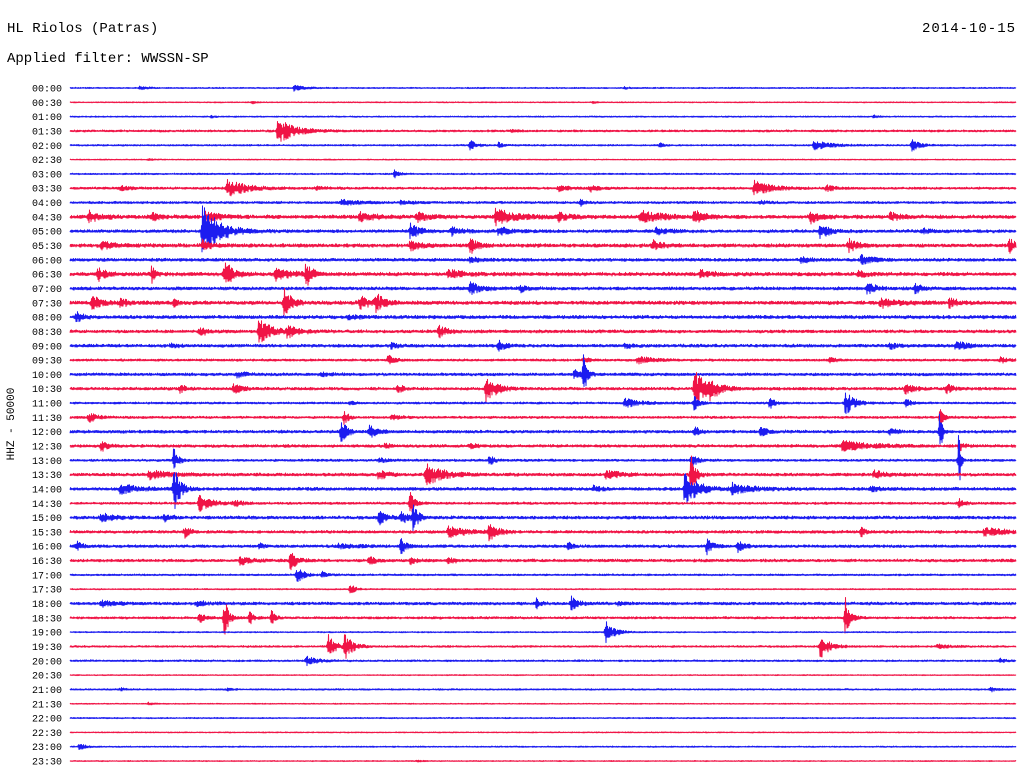 The width and height of the screenshot is (1024, 780). What do you see at coordinates (47, 204) in the screenshot?
I see `time-label: 04:00` at bounding box center [47, 204].